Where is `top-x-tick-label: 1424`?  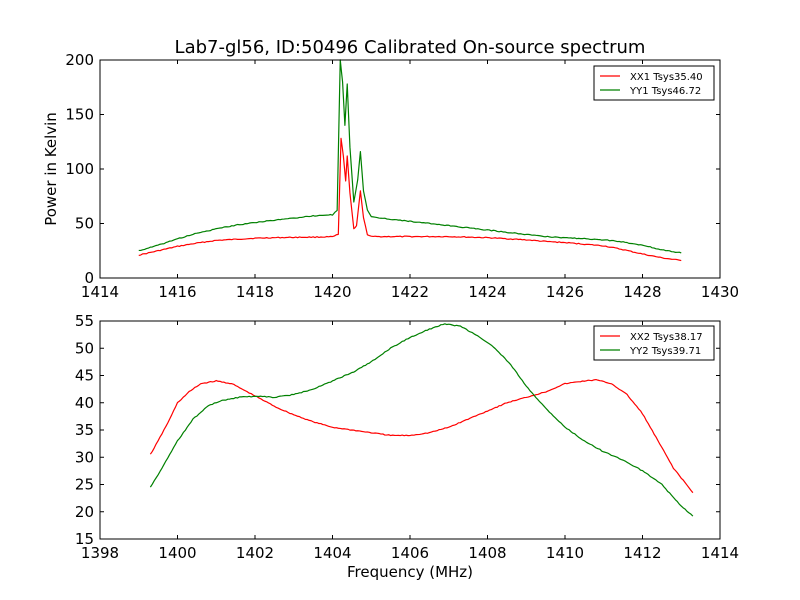
top-x-tick-label: 1424 is located at coordinates (487, 292).